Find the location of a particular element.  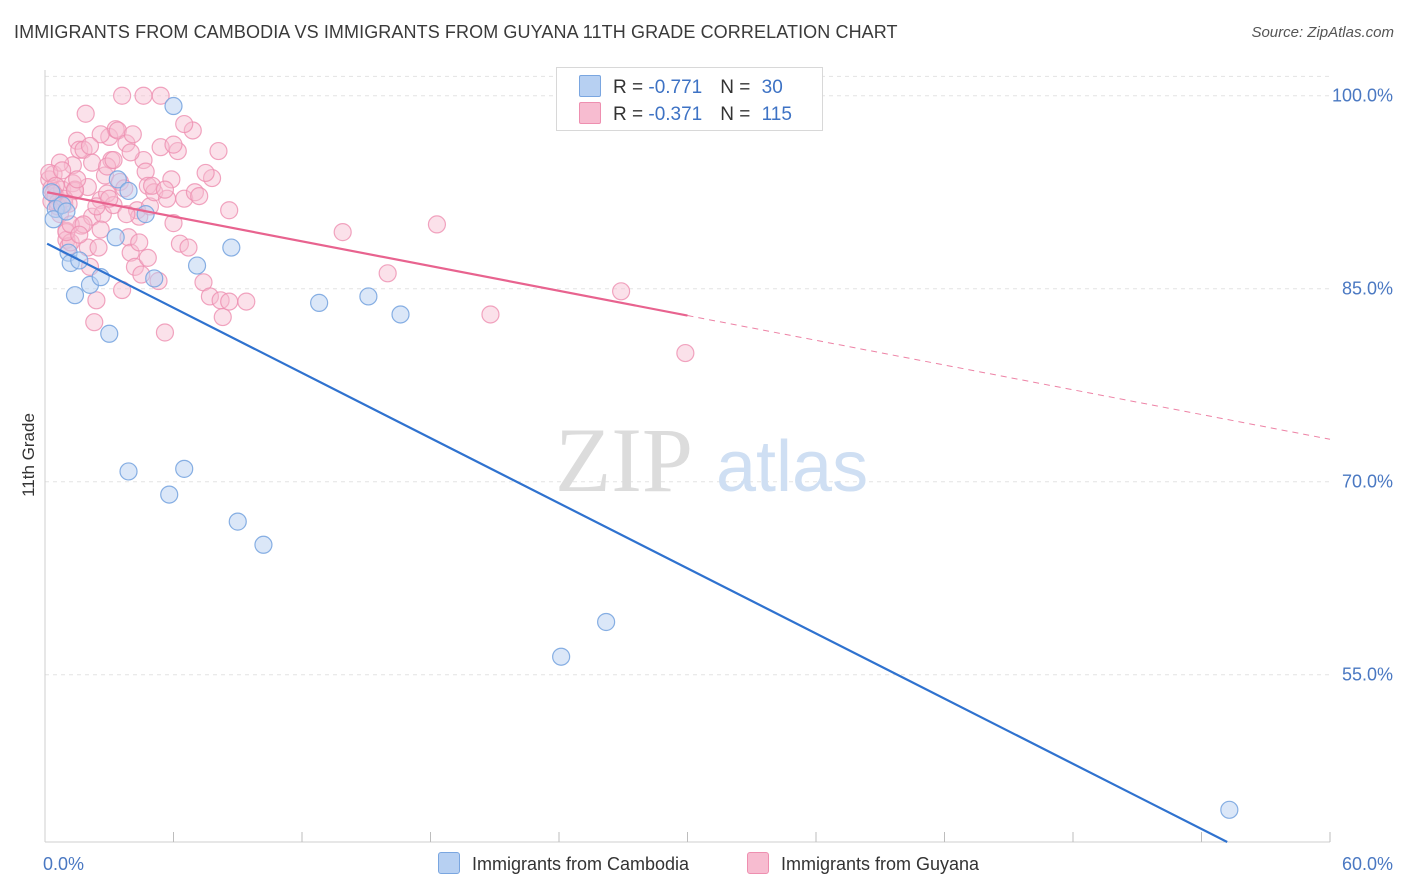

bottom-legend-cambodia: Immigrants from Cambodia is located at coordinates (563, 863).